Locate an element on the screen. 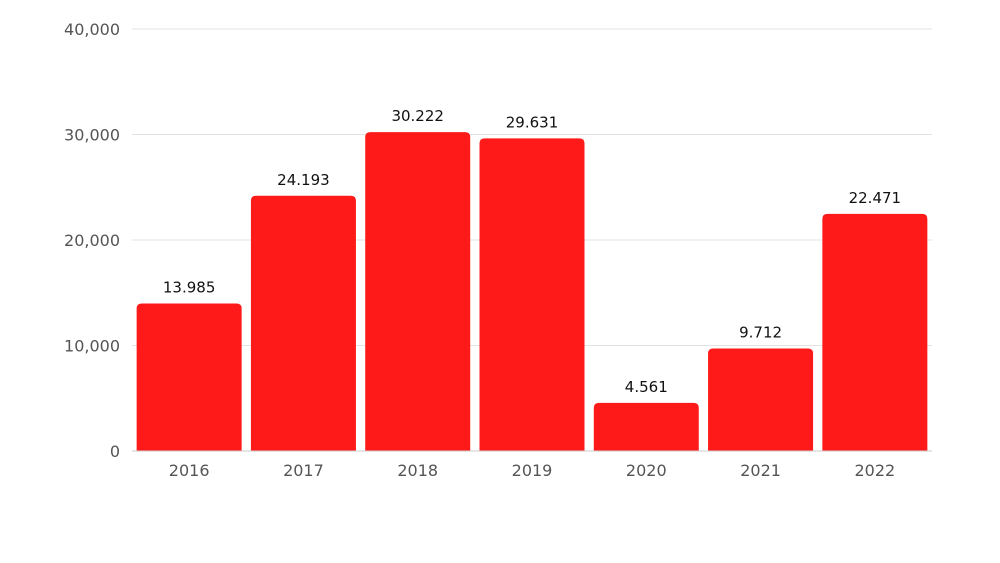 The height and width of the screenshot is (563, 1000). x-tick-label: 2022 is located at coordinates (874, 470).